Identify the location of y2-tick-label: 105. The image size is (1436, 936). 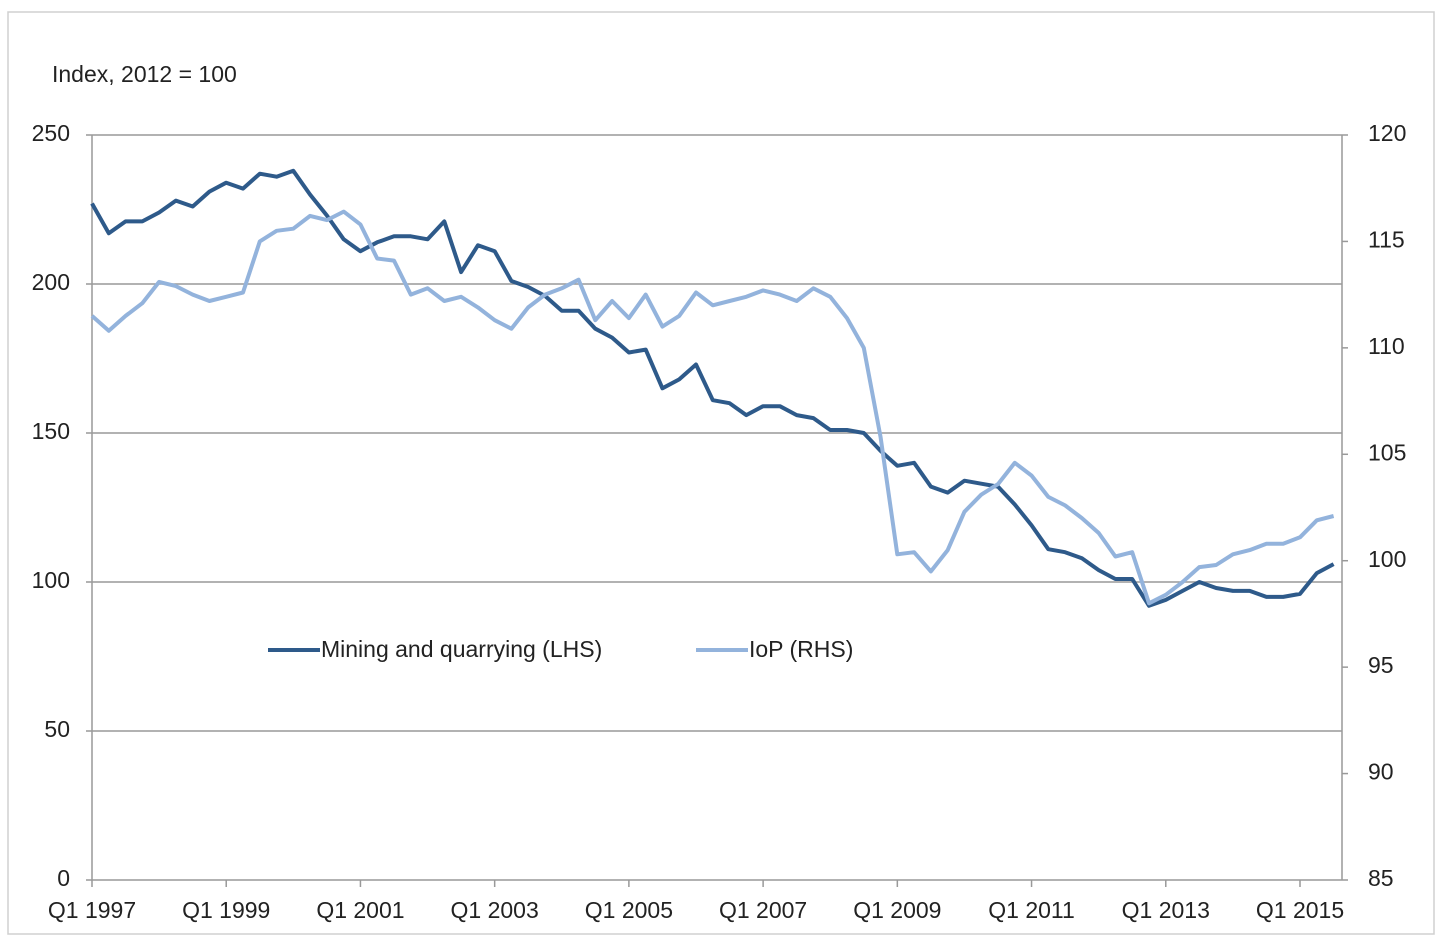
(1387, 452).